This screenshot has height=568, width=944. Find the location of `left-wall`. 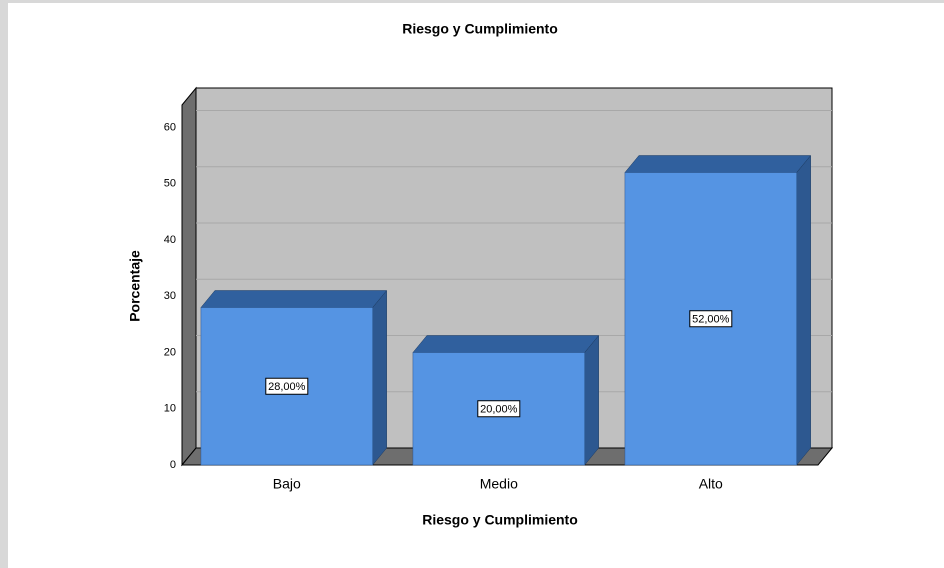

left-wall is located at coordinates (189, 276).